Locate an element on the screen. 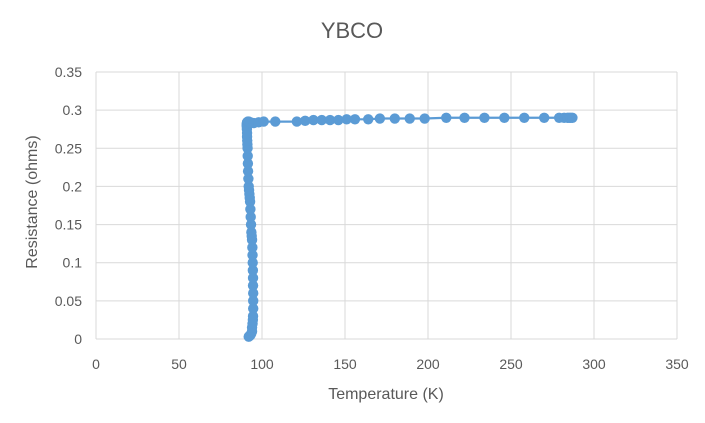 The width and height of the screenshot is (705, 423). x-tick-label: 100 is located at coordinates (262, 364).